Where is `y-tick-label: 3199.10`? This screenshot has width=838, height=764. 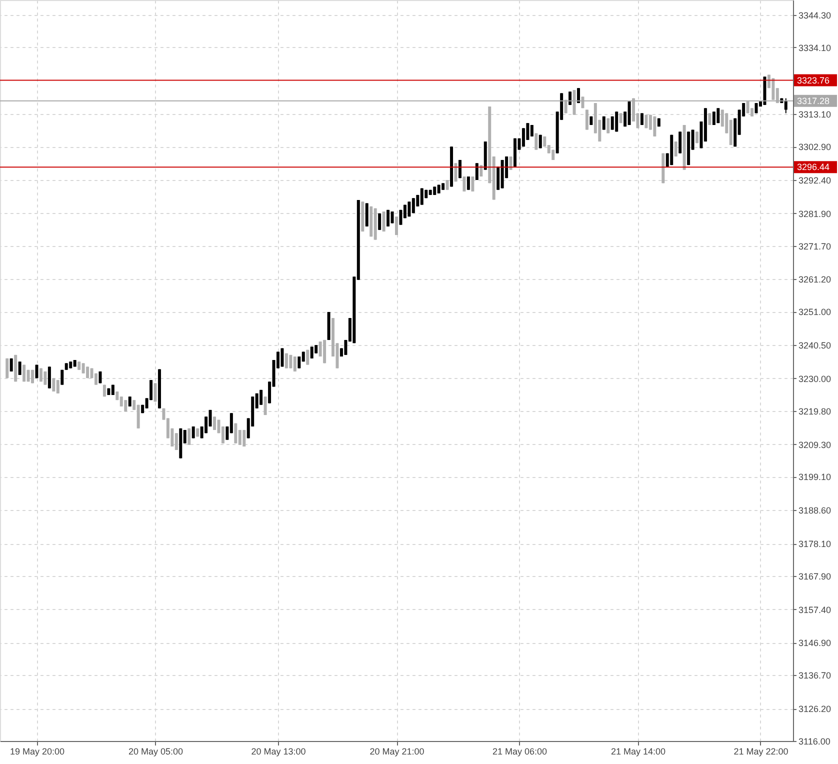
y-tick-label: 3199.10 is located at coordinates (815, 477).